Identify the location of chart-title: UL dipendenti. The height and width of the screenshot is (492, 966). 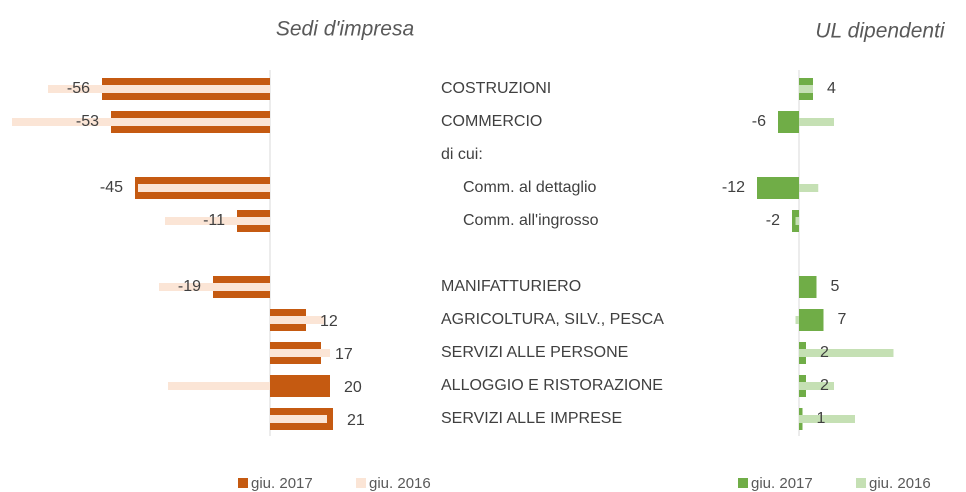
(880, 31).